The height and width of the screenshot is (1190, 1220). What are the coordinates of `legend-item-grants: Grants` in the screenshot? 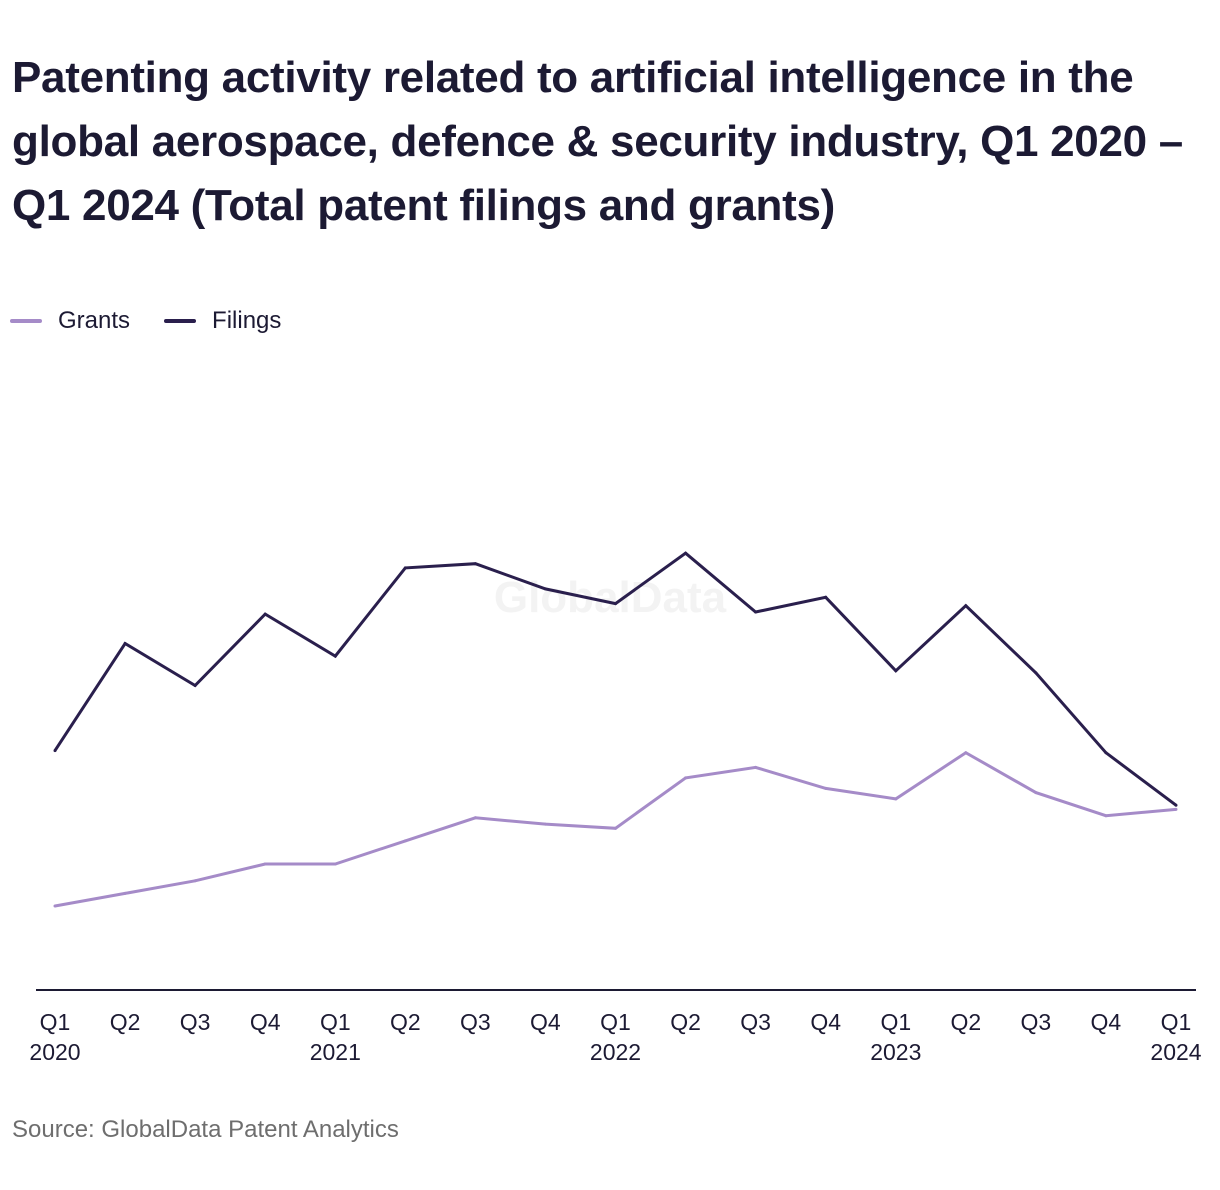 It's located at (70, 321).